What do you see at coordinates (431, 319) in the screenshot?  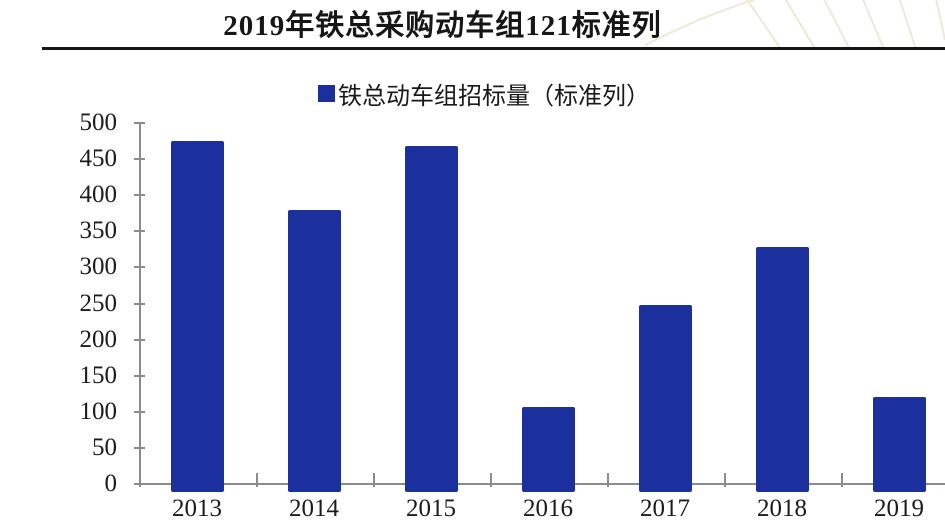 I see `bar-2015` at bounding box center [431, 319].